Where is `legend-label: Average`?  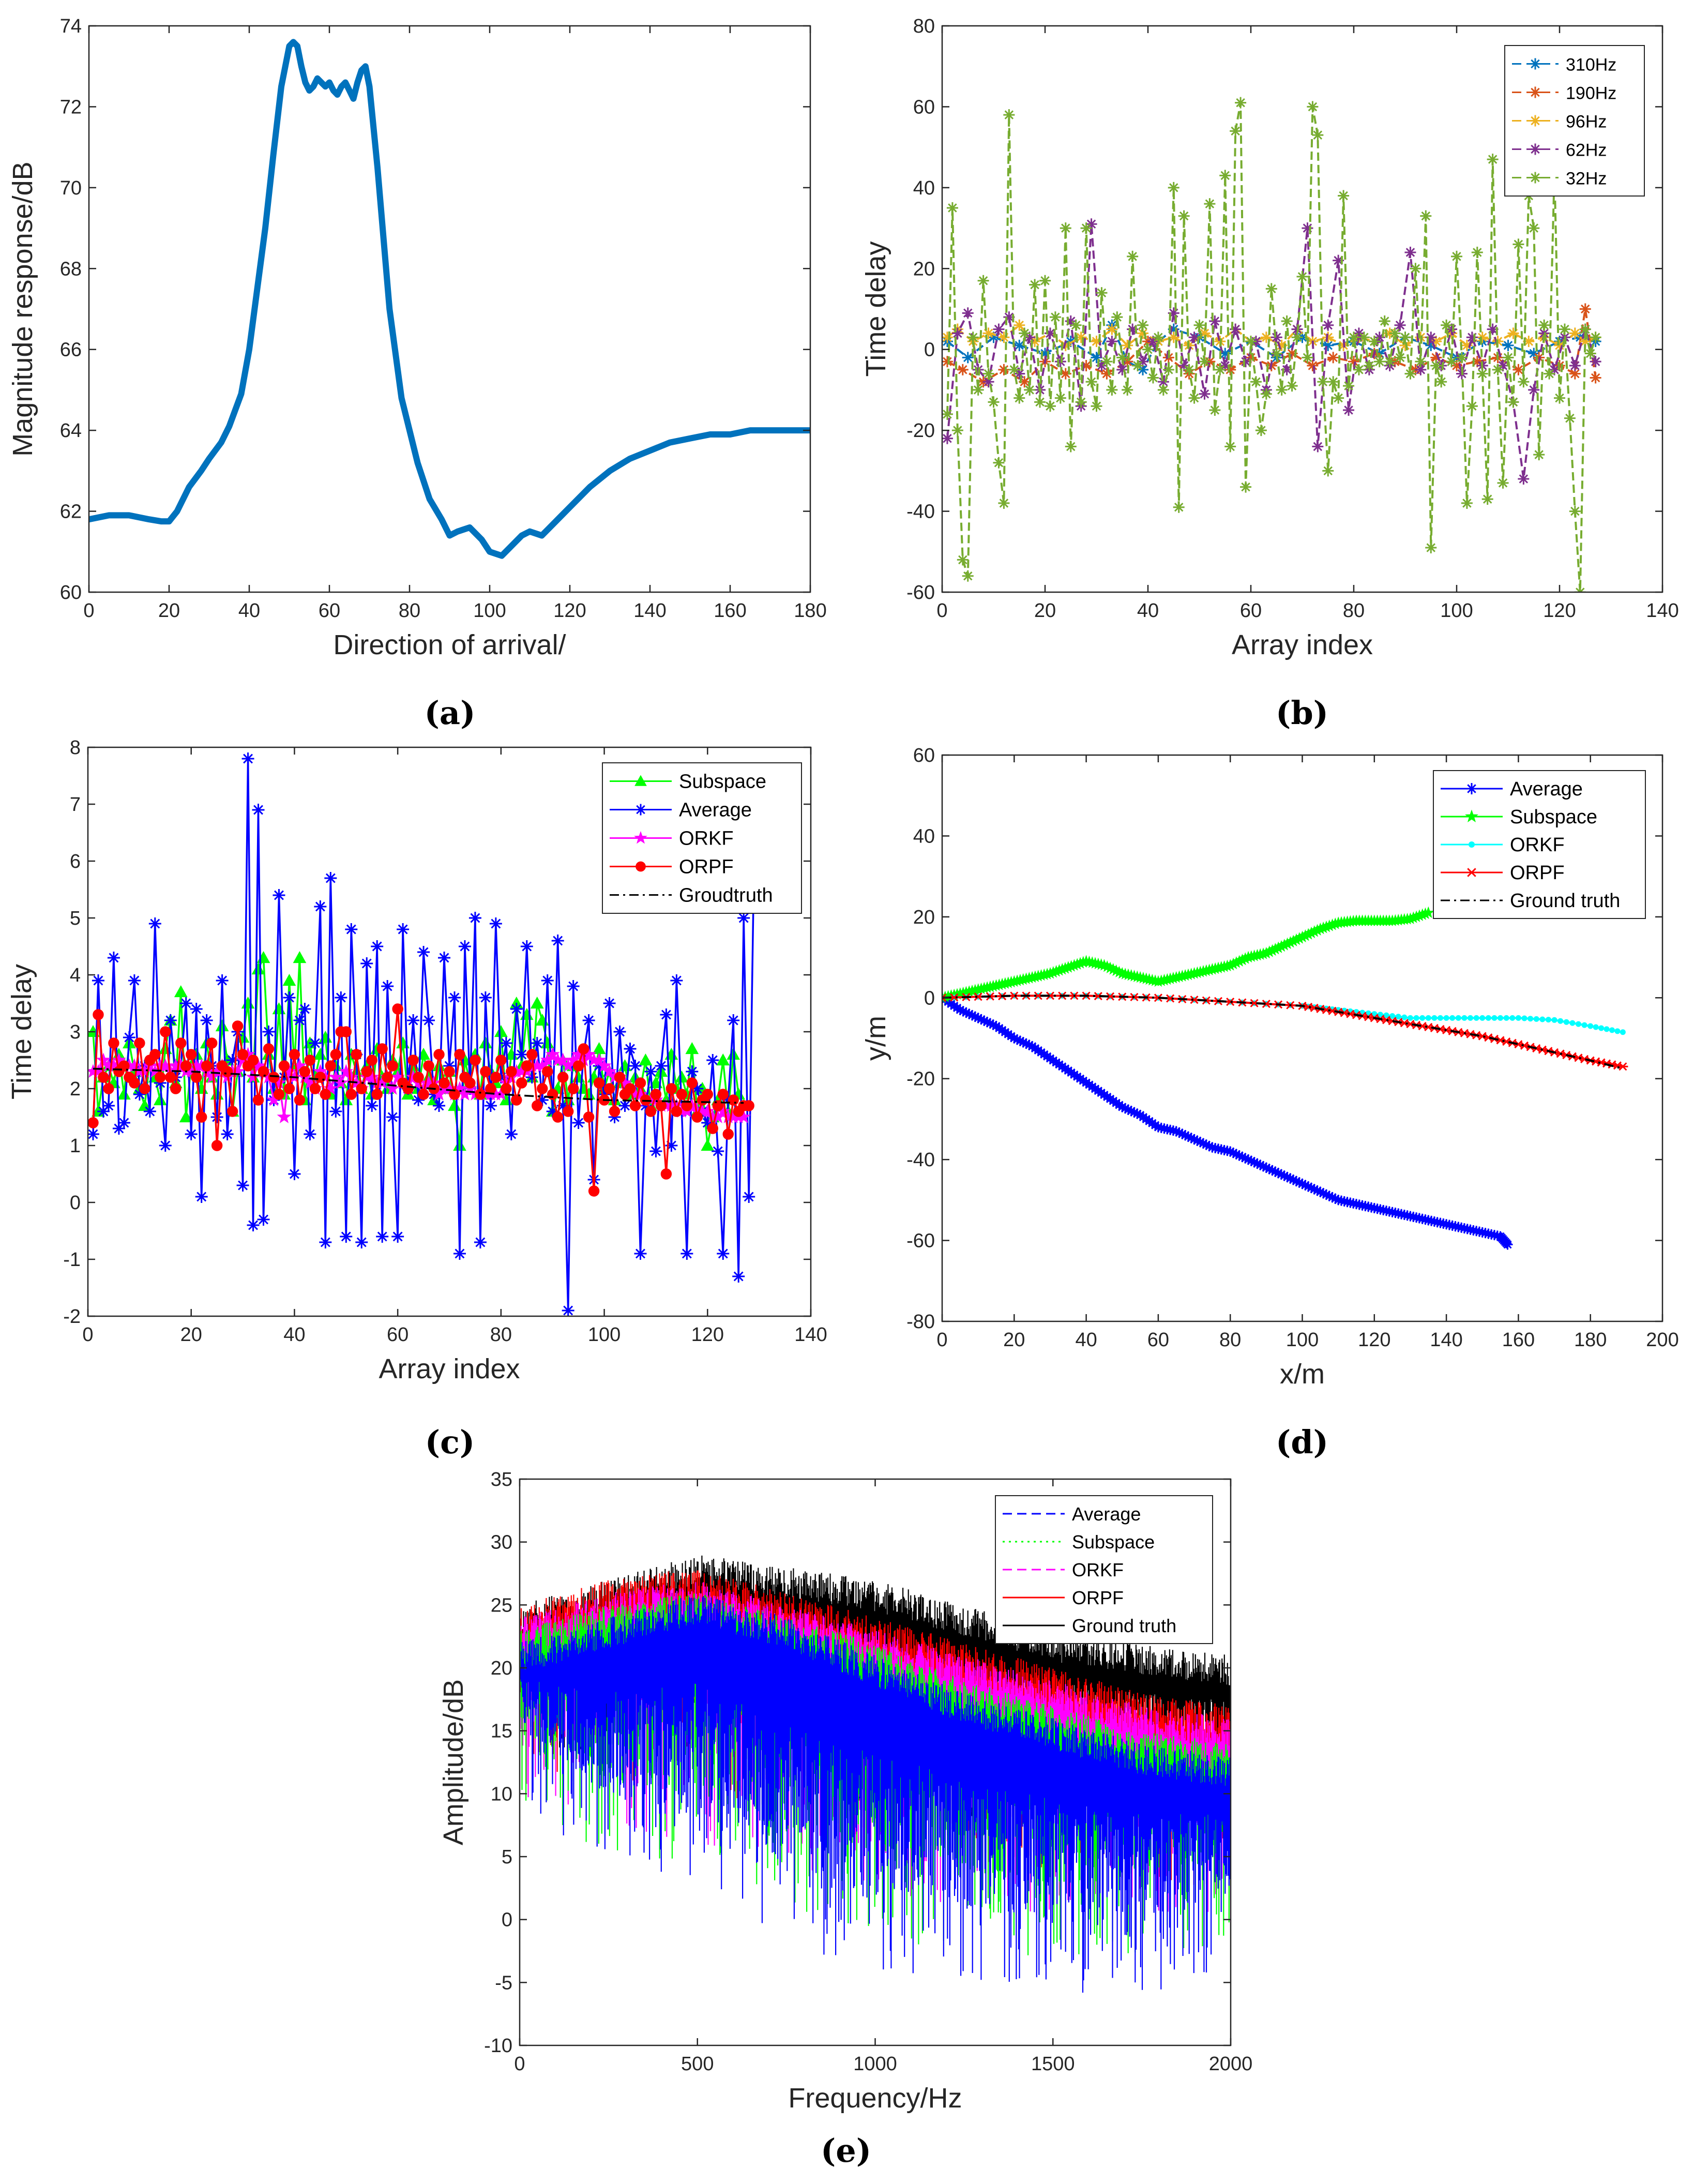
legend-label: Average is located at coordinates (1107, 1514).